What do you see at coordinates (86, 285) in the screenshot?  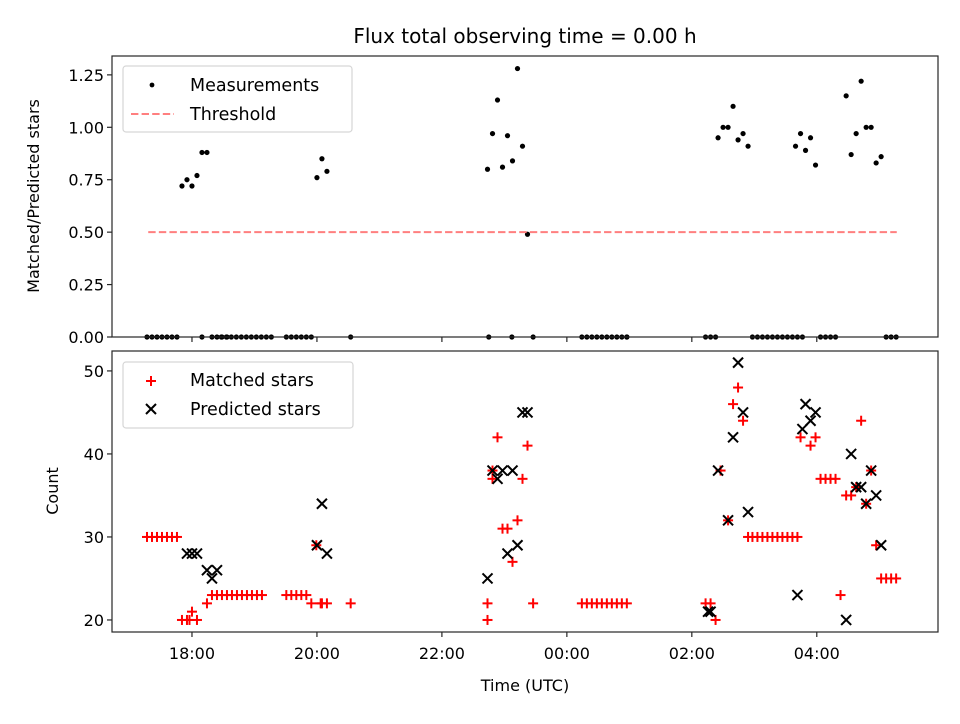 I see `y-tick-label: 0.25` at bounding box center [86, 285].